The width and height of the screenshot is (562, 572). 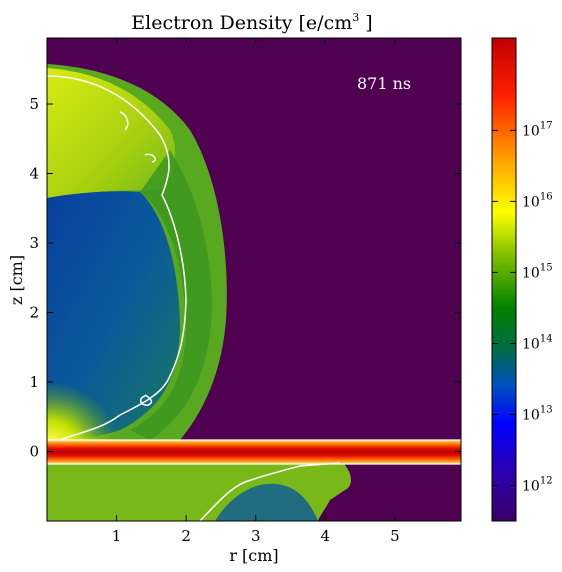 I want to click on lower-blue-pocket, so click(x=266, y=502).